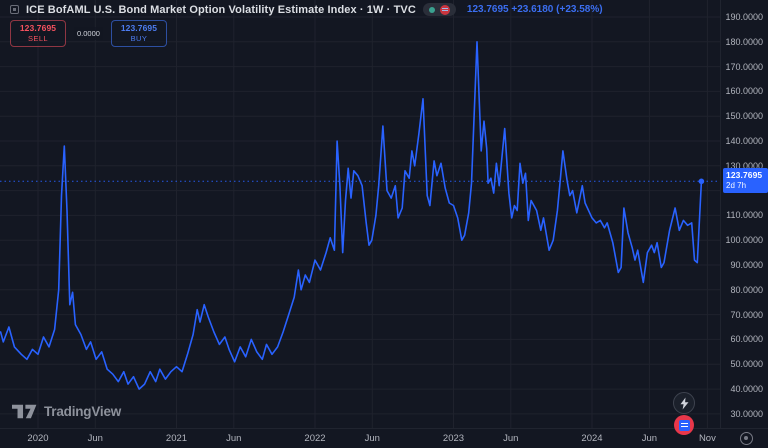 This screenshot has height=448, width=768. I want to click on price-tick-label: 70.0000, so click(746, 314).